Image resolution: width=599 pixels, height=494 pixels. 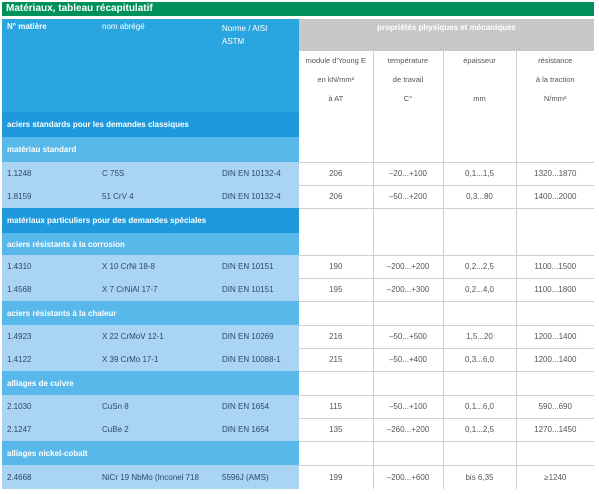 I want to click on cell-name: X 22 CrMoV 12-1, so click(x=157, y=336).